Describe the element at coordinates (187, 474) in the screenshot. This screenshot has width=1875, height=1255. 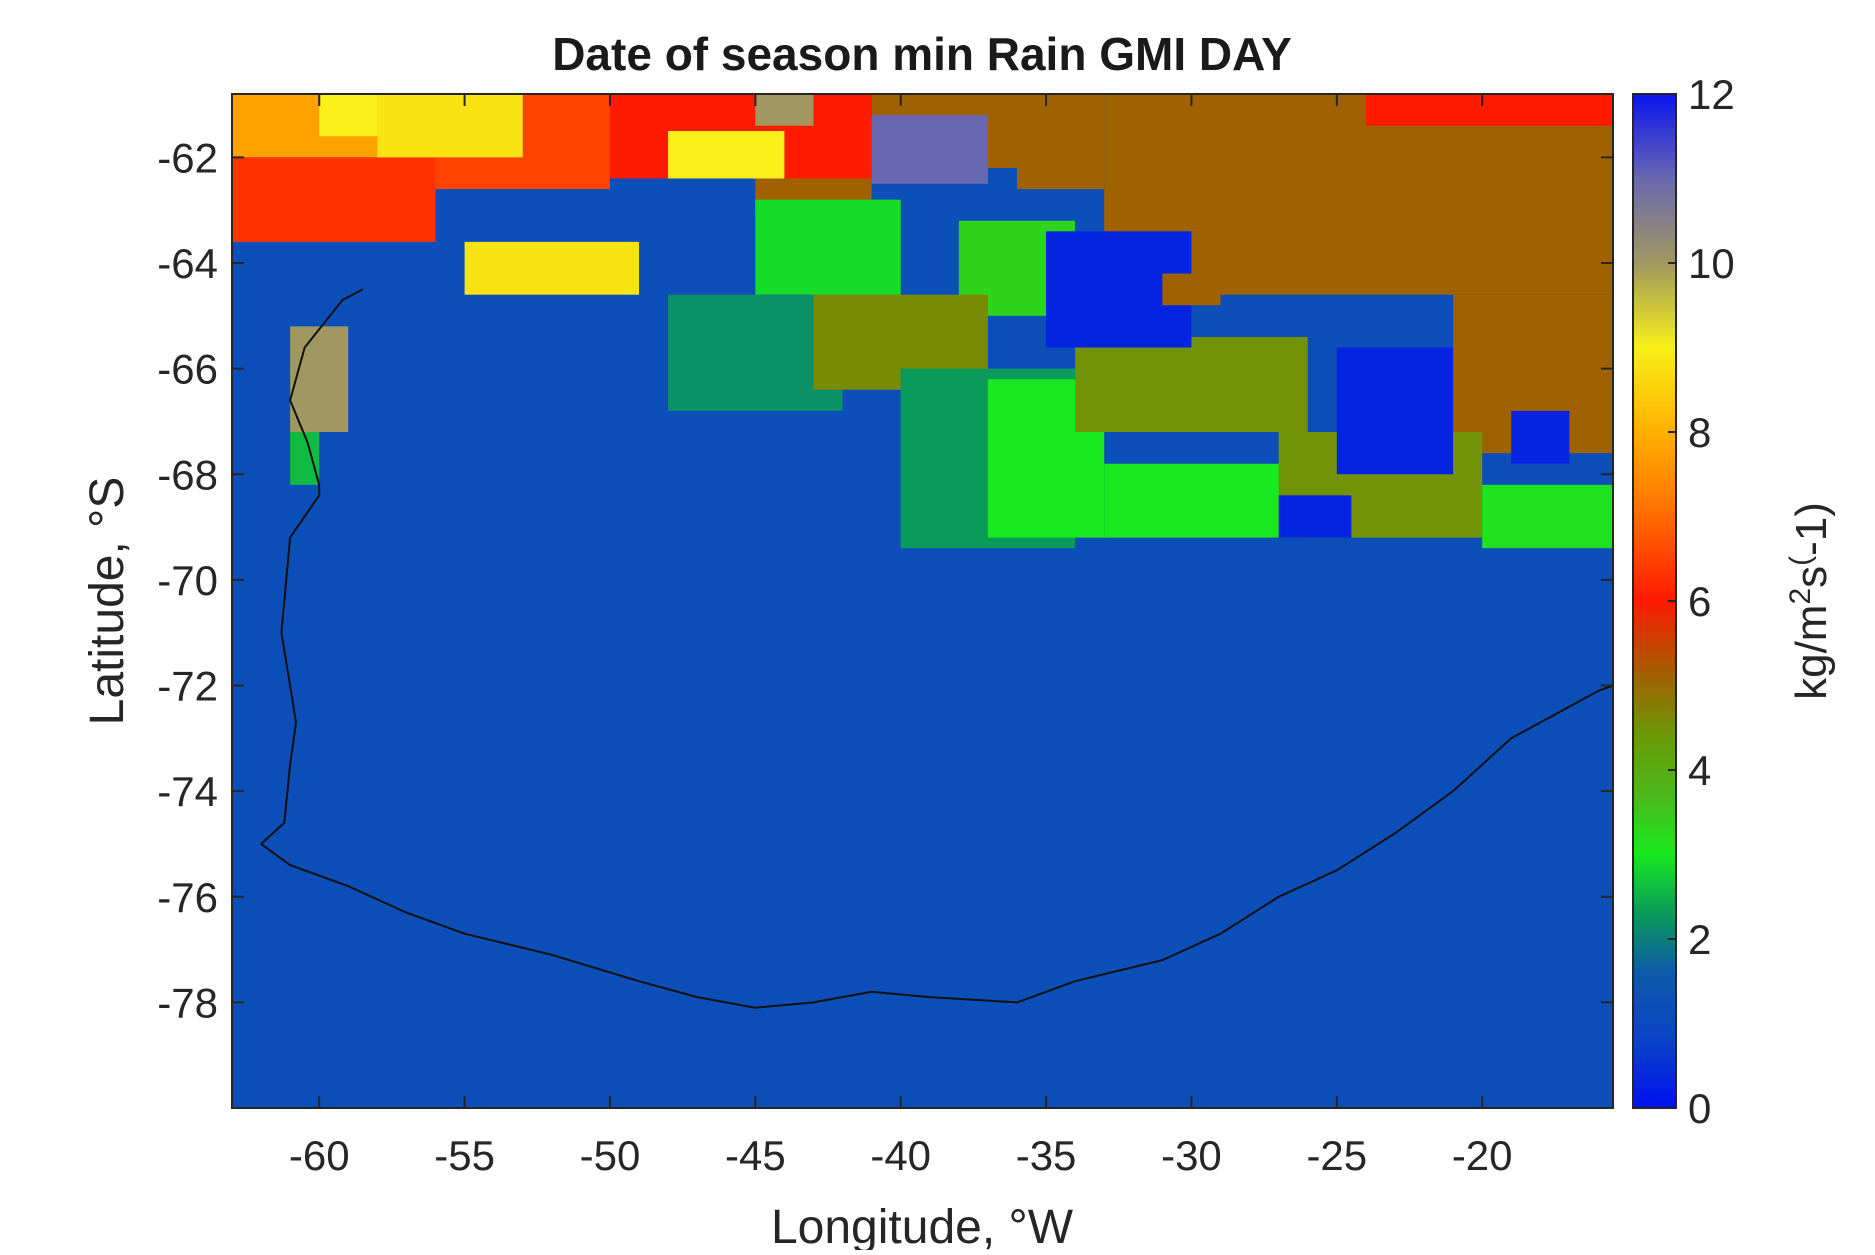
I see `y-tick-label: -68` at that location.